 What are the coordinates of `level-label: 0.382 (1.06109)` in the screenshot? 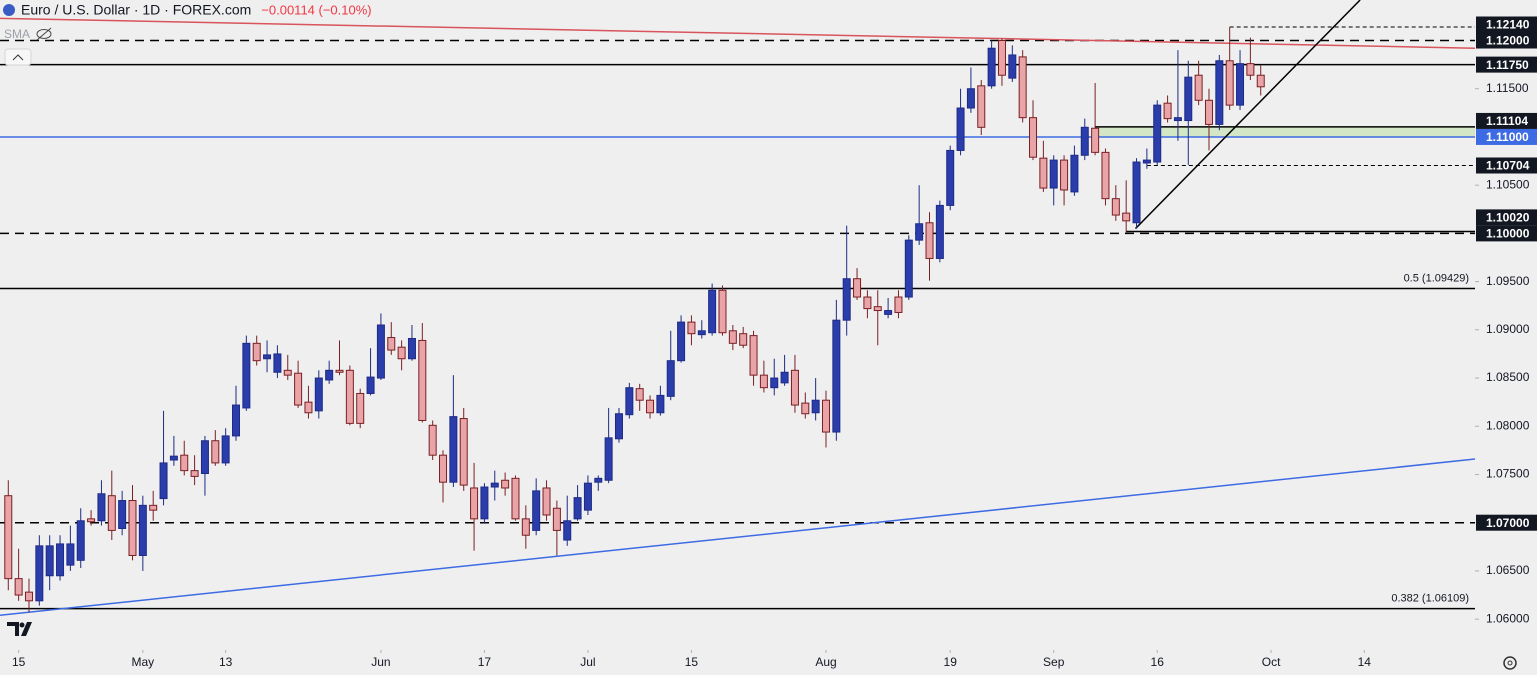 It's located at (1430, 599).